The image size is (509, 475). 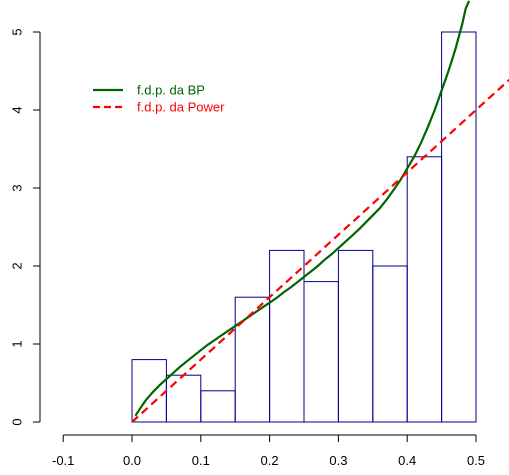 What do you see at coordinates (25, 227) in the screenshot?
I see `y-axis: 0 1 2 3 4 5` at bounding box center [25, 227].